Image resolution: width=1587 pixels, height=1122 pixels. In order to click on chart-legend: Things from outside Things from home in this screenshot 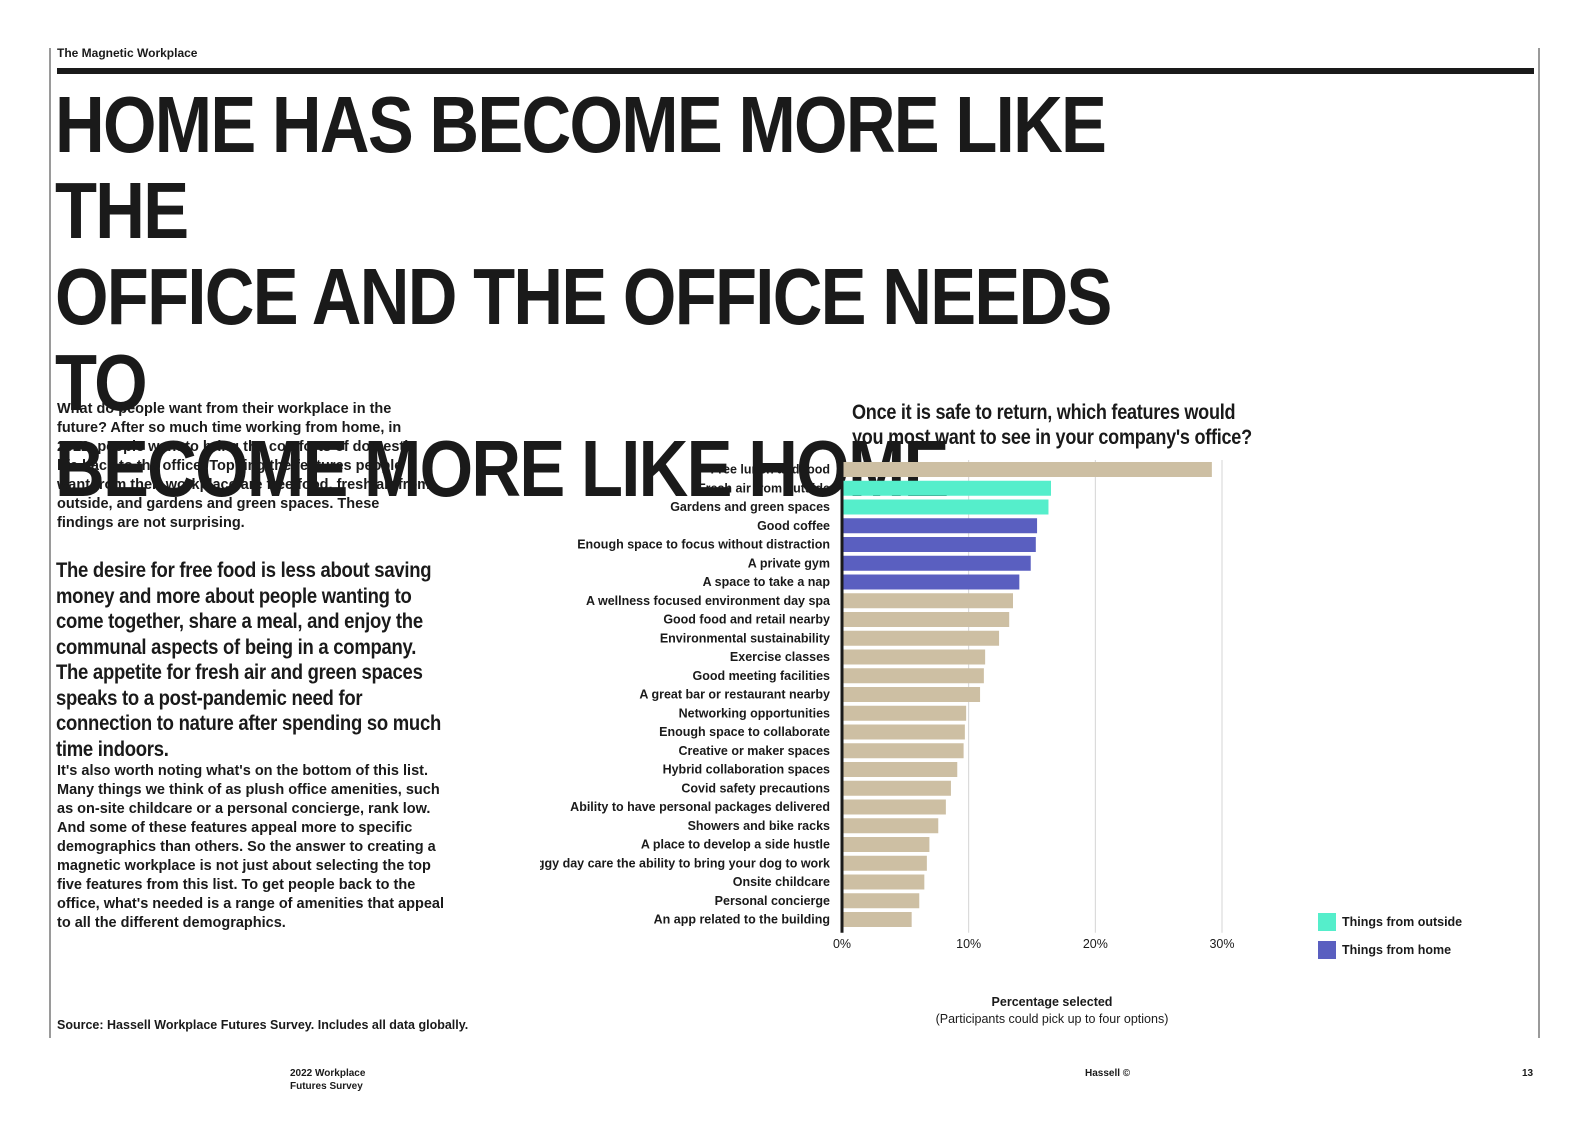, I will do `click(1390, 940)`.